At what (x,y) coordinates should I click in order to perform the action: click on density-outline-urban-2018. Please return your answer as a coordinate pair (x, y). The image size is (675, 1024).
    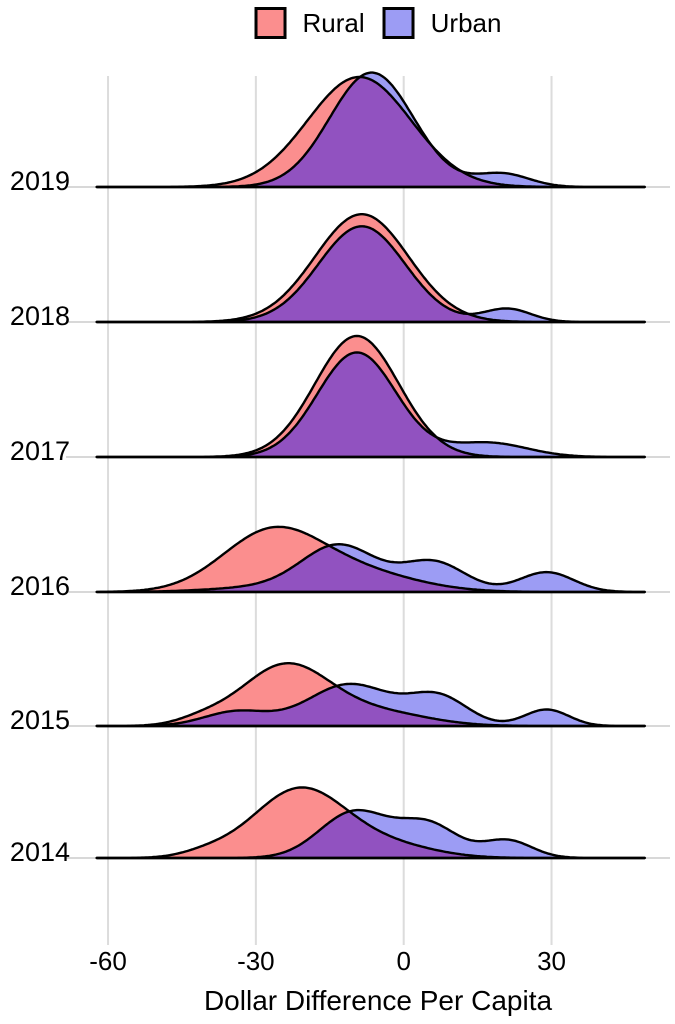
    Looking at the image, I should click on (370, 274).